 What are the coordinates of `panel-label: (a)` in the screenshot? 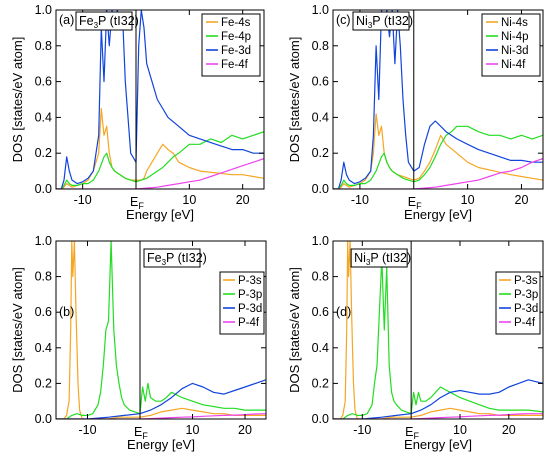 It's located at (66, 20).